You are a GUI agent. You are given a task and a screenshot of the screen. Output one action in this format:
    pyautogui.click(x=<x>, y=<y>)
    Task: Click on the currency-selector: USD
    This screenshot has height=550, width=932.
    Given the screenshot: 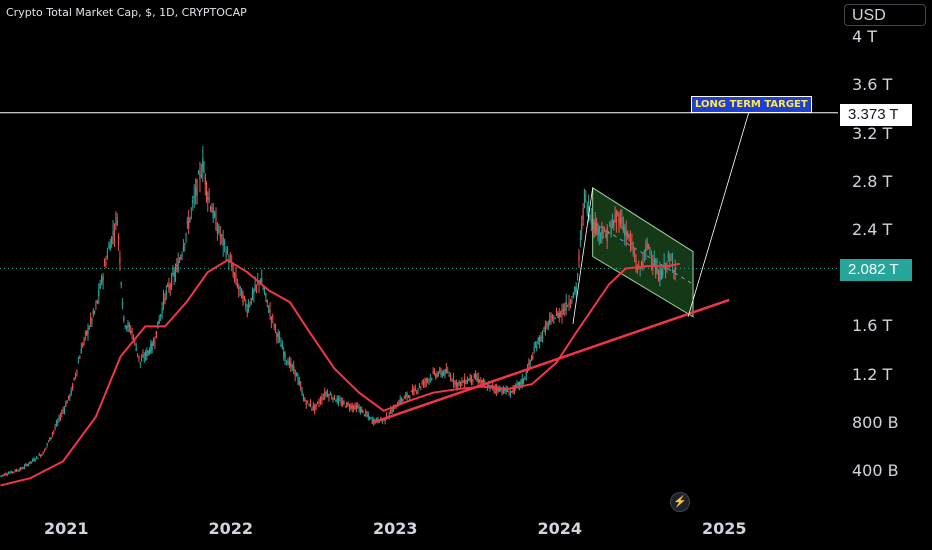 What is the action you would take?
    pyautogui.click(x=885, y=15)
    